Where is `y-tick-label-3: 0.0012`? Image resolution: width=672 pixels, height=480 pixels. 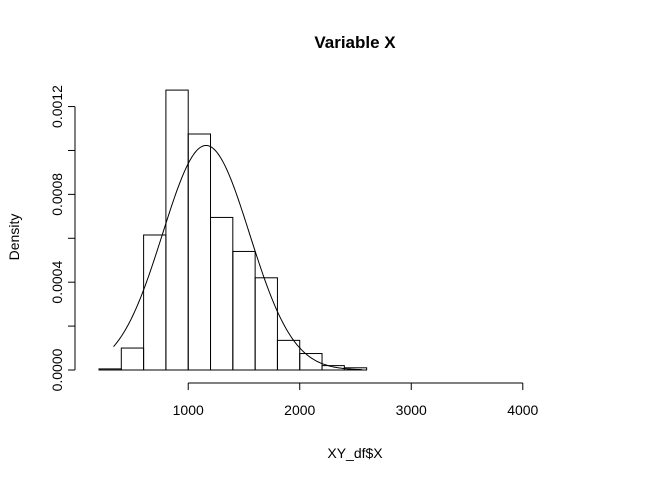
y-tick-label-3: 0.0012 is located at coordinates (57, 106).